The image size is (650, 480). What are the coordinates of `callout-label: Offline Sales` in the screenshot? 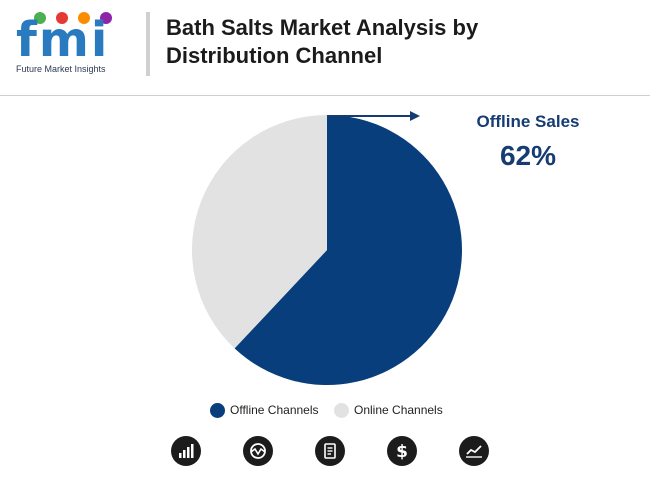 It's located at (528, 121).